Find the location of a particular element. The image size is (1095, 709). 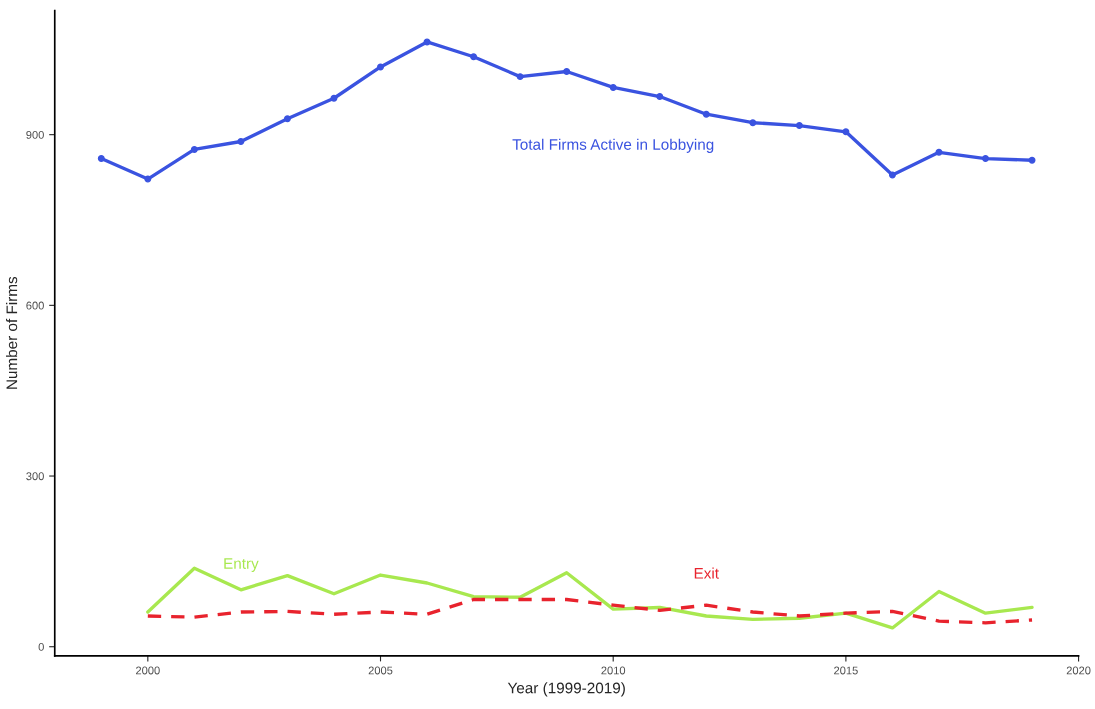

y-tick-label: 900 is located at coordinates (35, 134).